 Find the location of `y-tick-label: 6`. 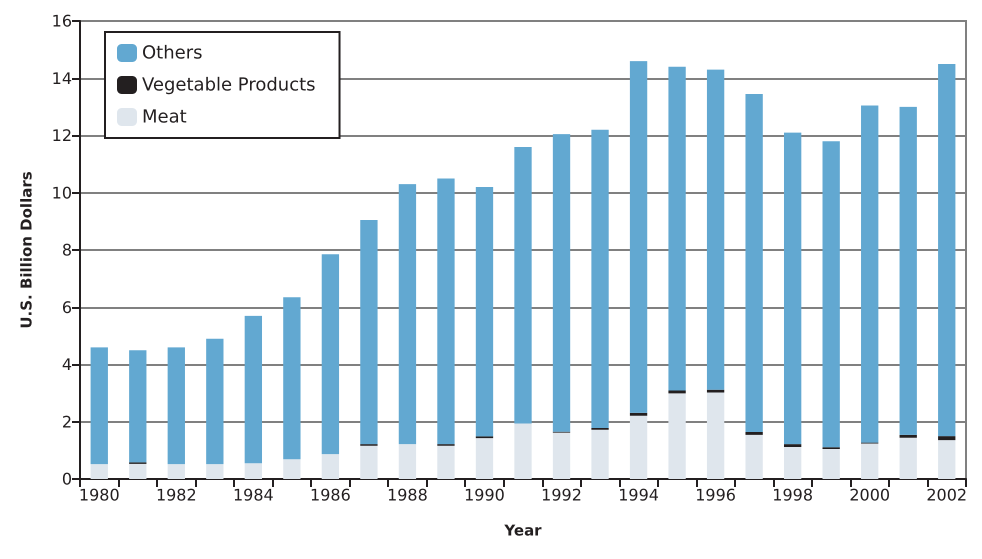

y-tick-label: 6 is located at coordinates (67, 307).